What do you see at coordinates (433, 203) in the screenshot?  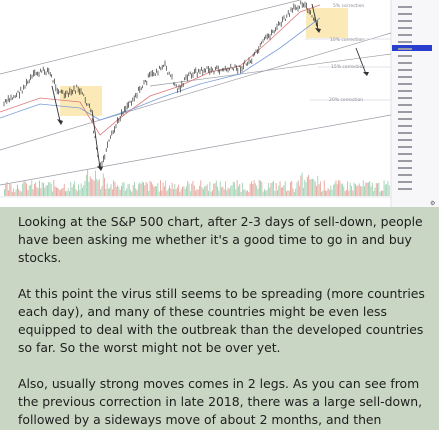 I see `chart-settings-icon: ⚙` at bounding box center [433, 203].